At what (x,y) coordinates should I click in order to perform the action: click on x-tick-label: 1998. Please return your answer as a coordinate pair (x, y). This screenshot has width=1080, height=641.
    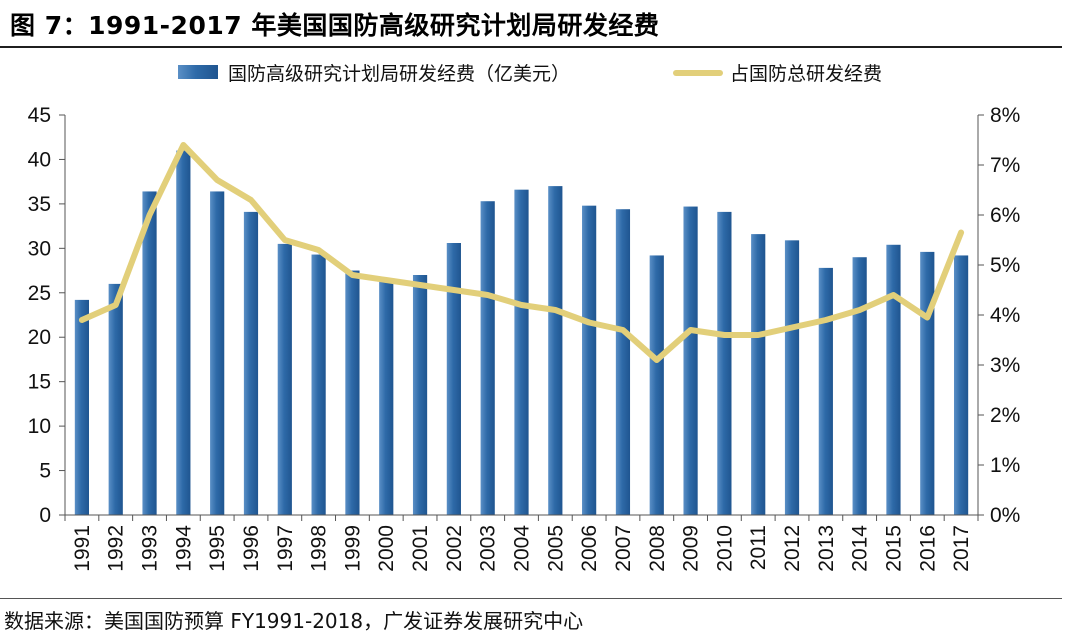
    Looking at the image, I should click on (319, 548).